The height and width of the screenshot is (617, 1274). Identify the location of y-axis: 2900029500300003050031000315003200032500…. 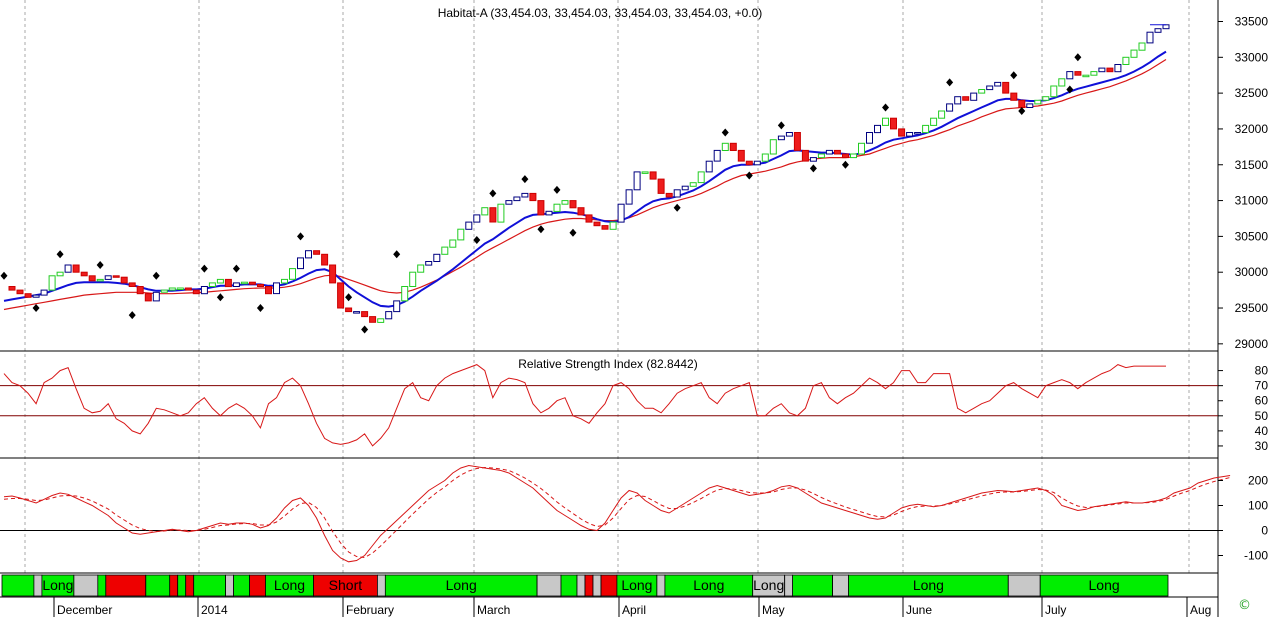
(1243, 288).